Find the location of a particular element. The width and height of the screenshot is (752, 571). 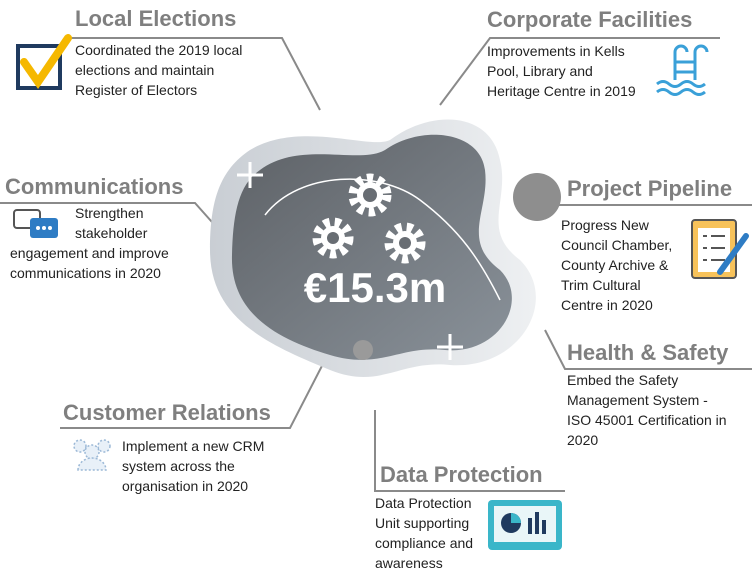

section-text: Coordinated the 2019 local is located at coordinates (158, 50).